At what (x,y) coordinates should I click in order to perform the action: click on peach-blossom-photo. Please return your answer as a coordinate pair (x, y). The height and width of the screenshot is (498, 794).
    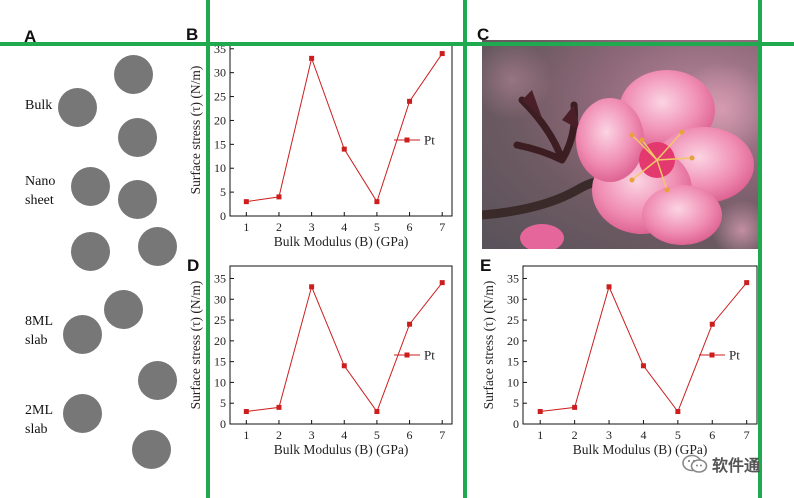
    Looking at the image, I should click on (620, 144).